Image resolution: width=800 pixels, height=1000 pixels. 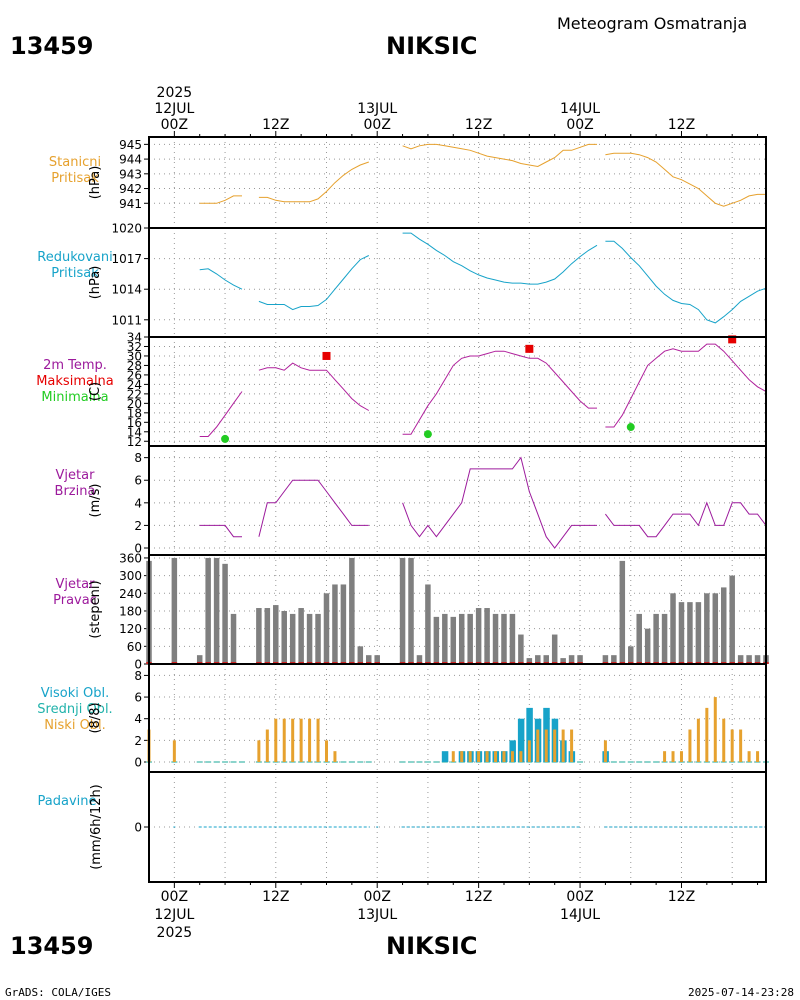 What do you see at coordinates (130, 611) in the screenshot?
I see `y-tick-label: 180` at bounding box center [130, 611].